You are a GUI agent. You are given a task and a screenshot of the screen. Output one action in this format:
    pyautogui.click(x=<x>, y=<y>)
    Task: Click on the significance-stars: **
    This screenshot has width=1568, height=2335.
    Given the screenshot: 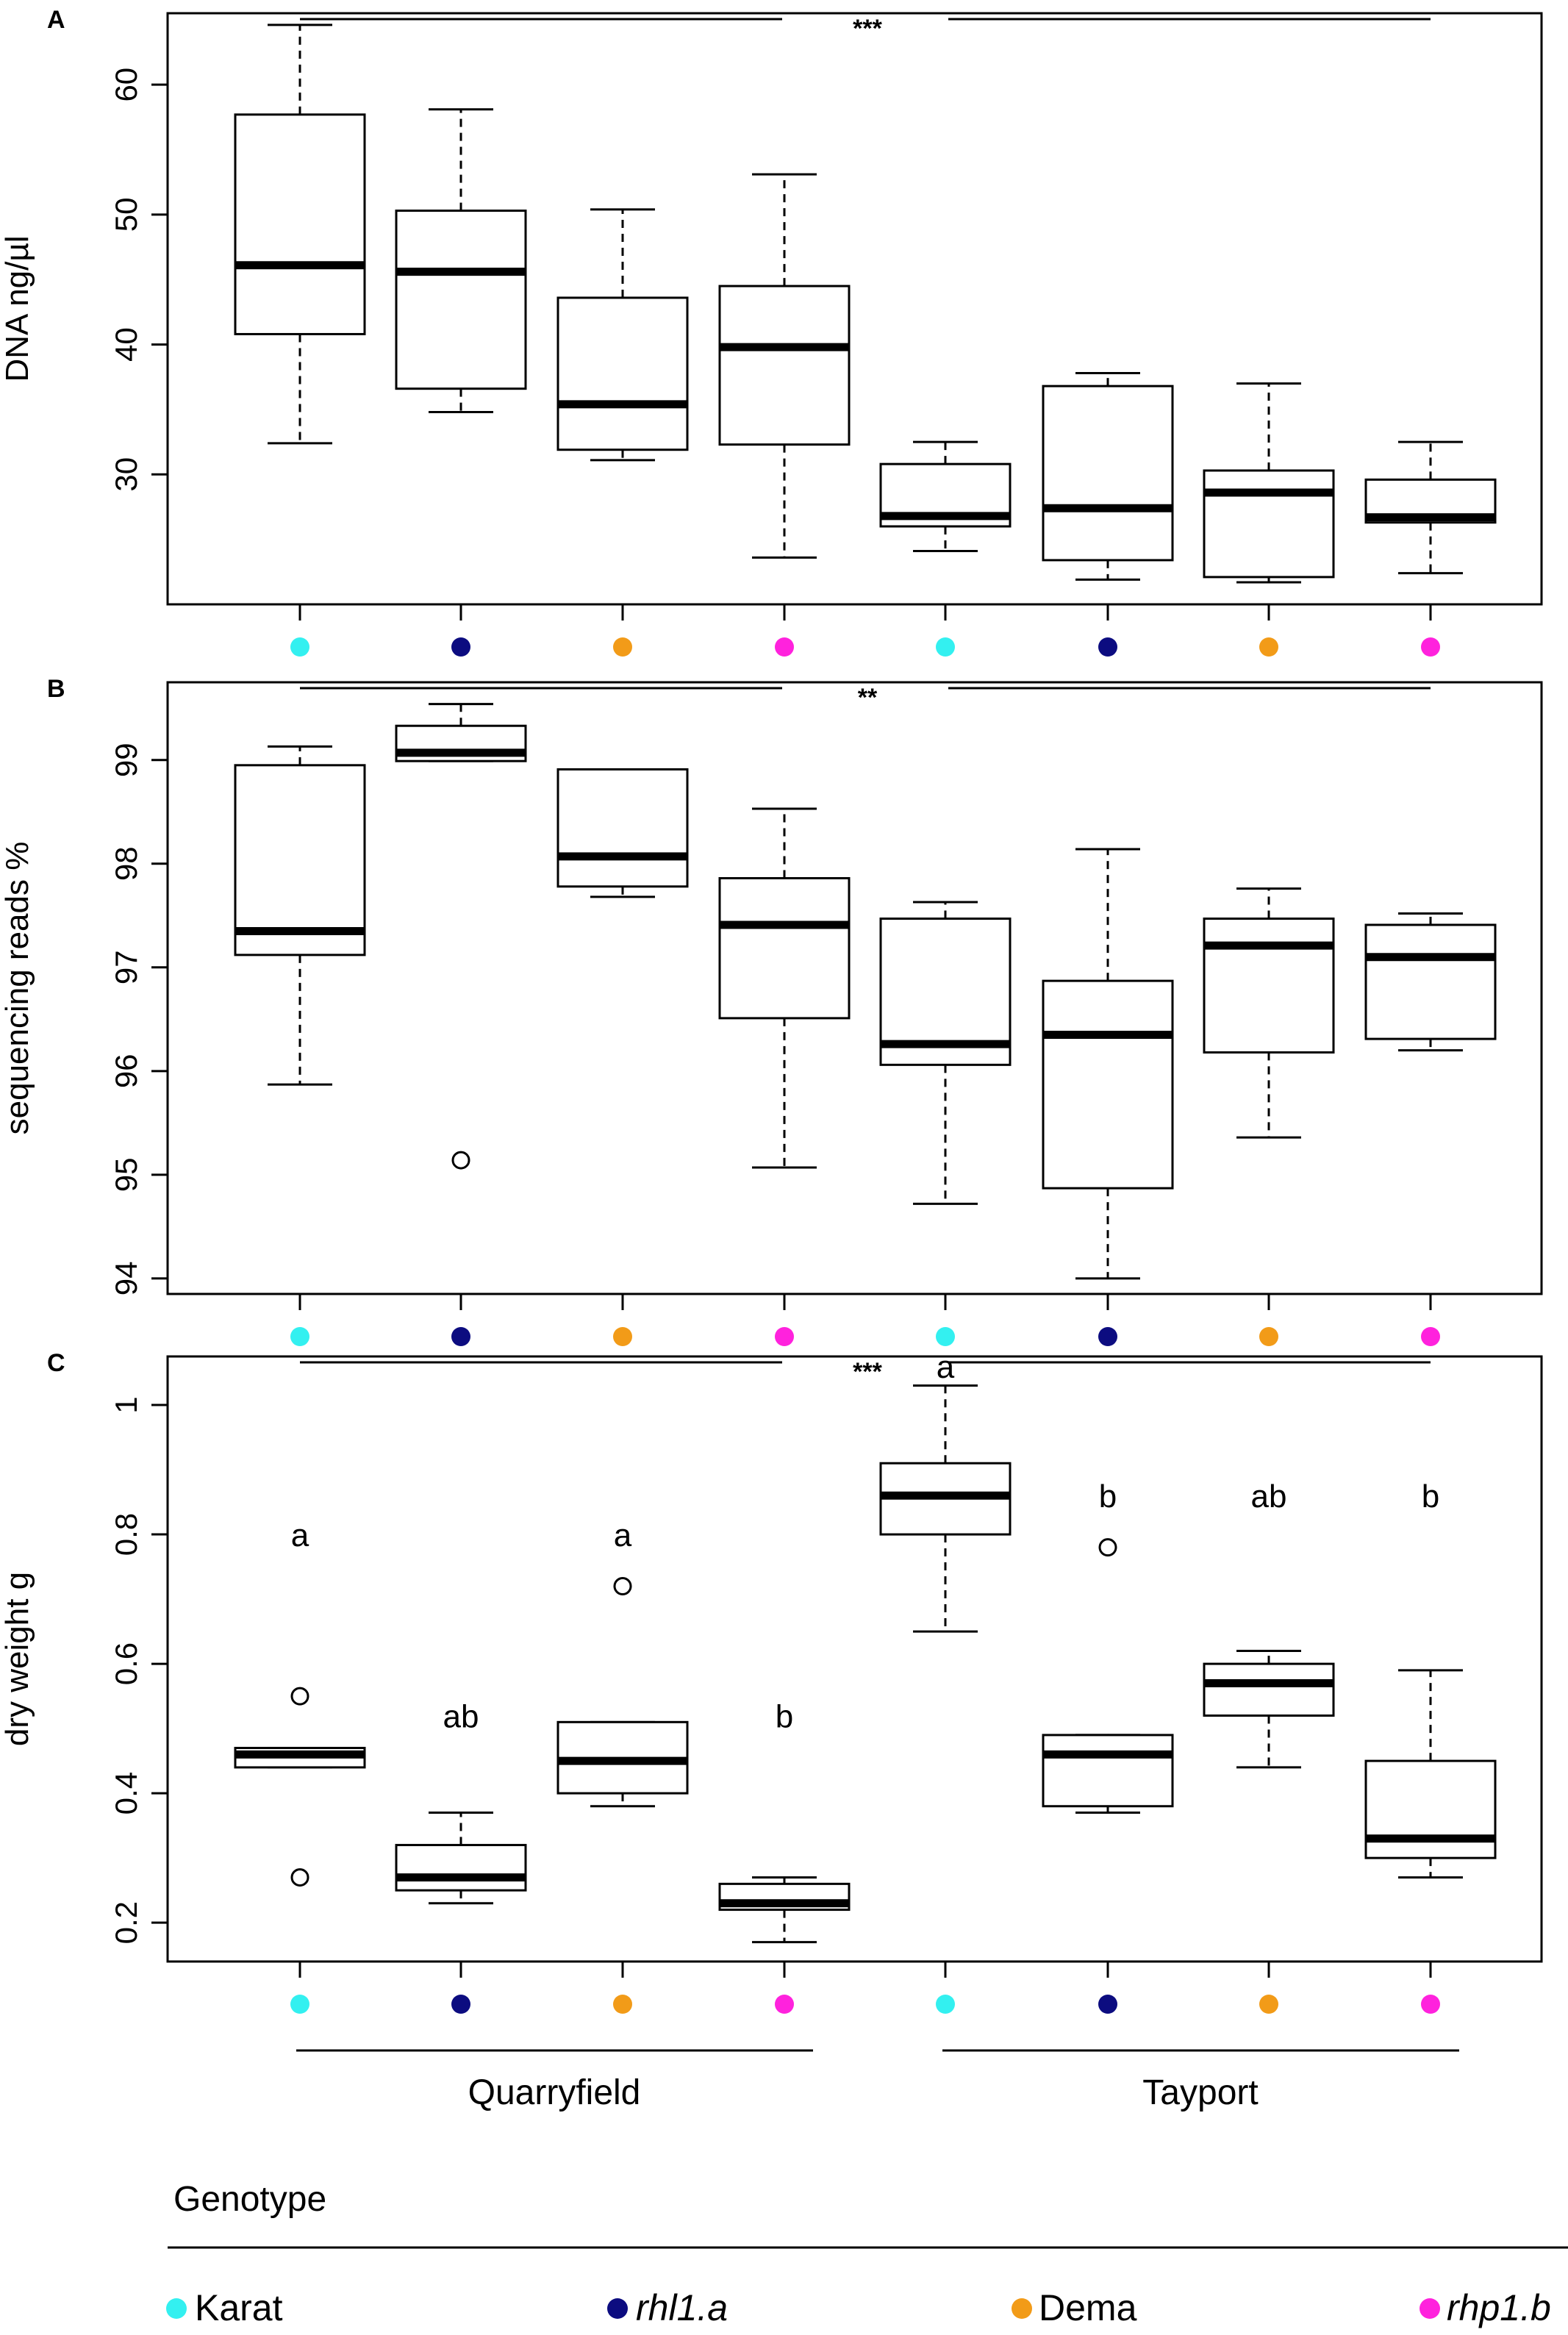 What is the action you would take?
    pyautogui.click(x=868, y=698)
    